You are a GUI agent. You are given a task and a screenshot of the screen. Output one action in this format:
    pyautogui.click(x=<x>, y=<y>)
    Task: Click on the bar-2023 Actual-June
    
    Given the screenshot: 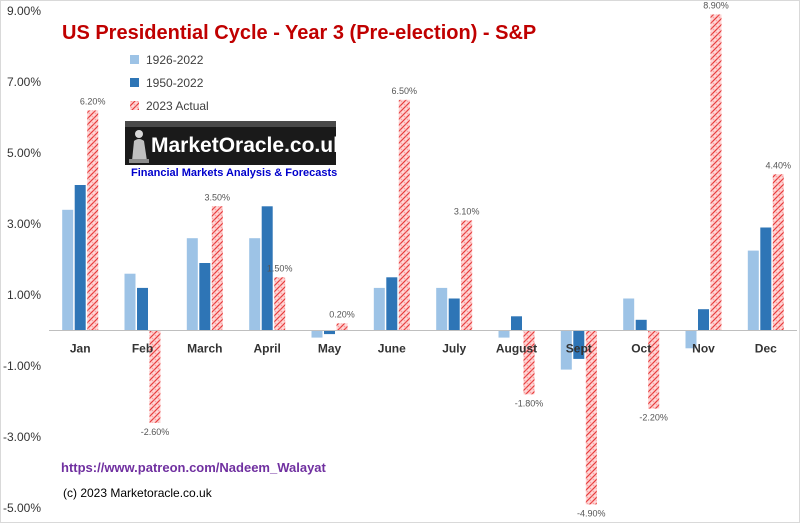 What is the action you would take?
    pyautogui.click(x=404, y=215)
    